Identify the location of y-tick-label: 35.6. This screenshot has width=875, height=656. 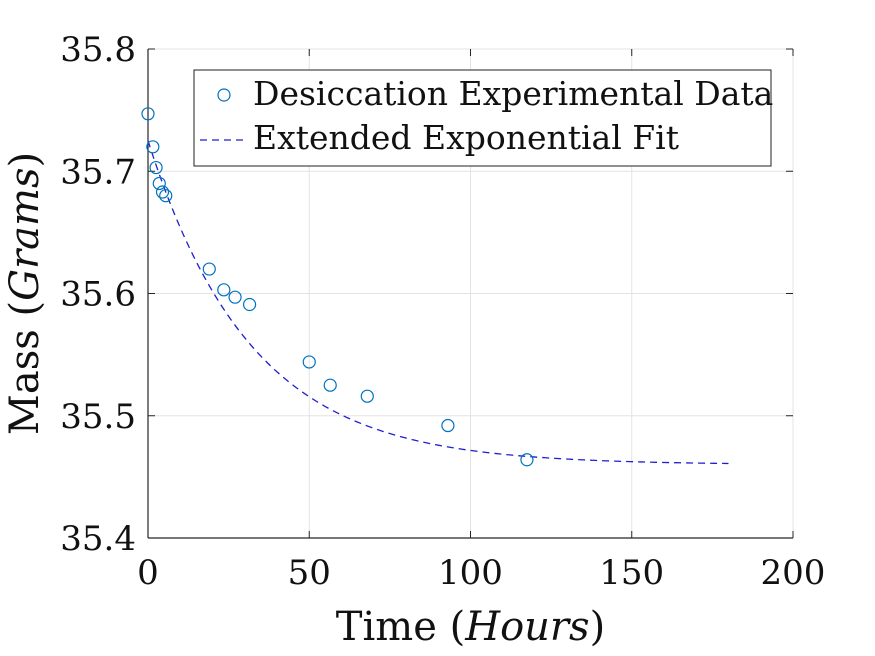
(98, 295).